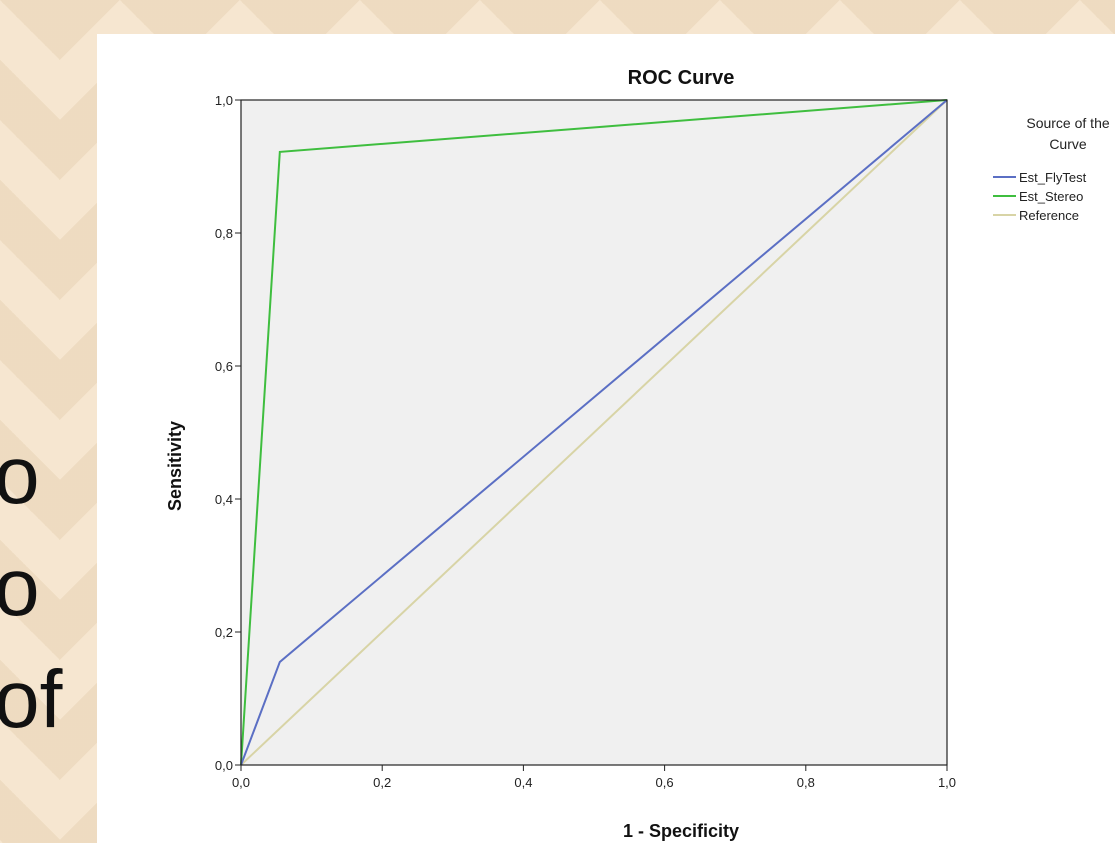 Image resolution: width=1115 pixels, height=843 pixels. I want to click on y-tick-label: 0,0, so click(224, 765).